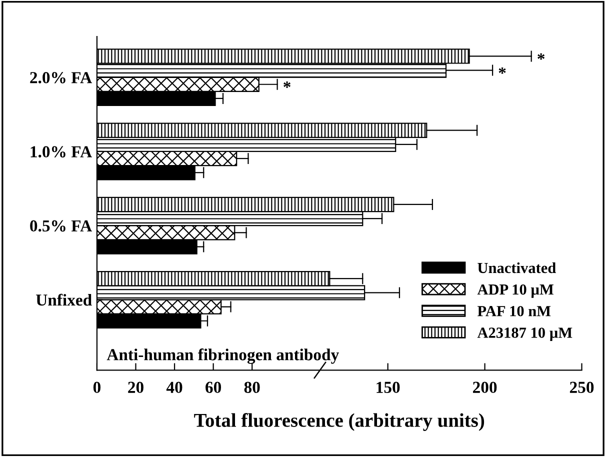 The width and height of the screenshot is (606, 457). Describe the element at coordinates (524, 334) in the screenshot. I see `legend-label: A23187 10 µM` at that location.